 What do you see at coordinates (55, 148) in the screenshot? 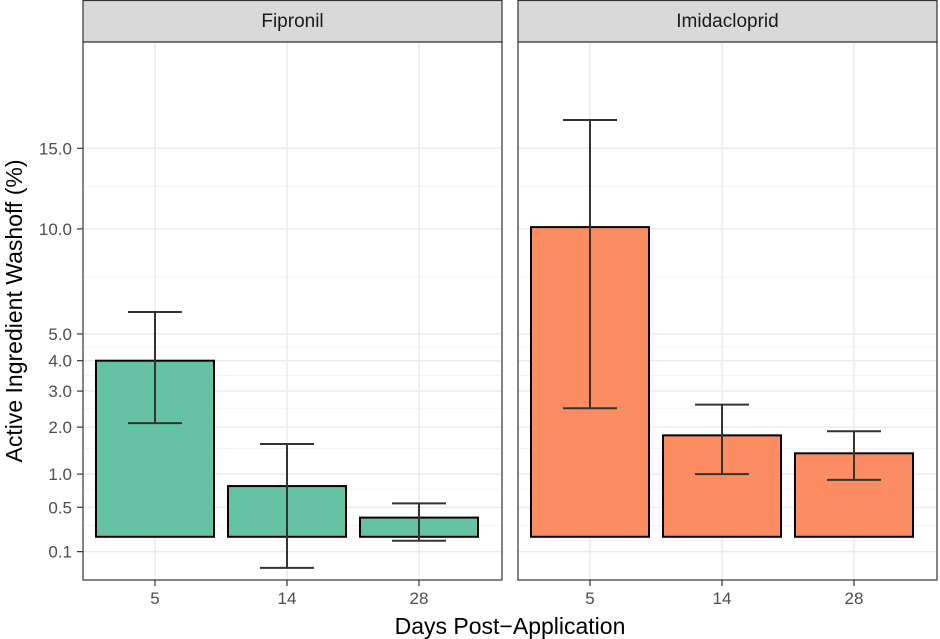
I see `y-tick-label: 15.0` at bounding box center [55, 148].